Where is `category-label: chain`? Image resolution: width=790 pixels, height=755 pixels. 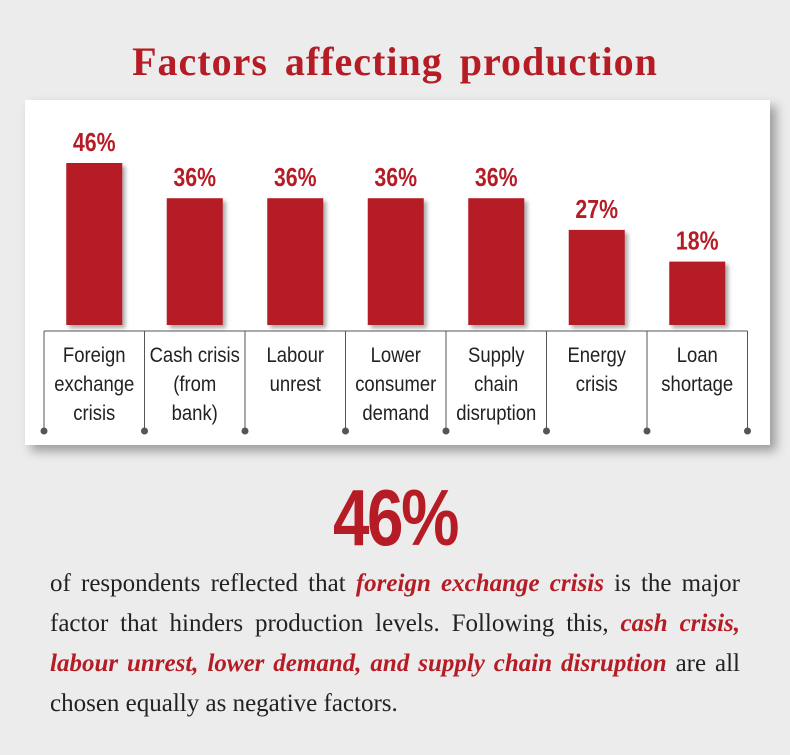
category-label: chain is located at coordinates (496, 384).